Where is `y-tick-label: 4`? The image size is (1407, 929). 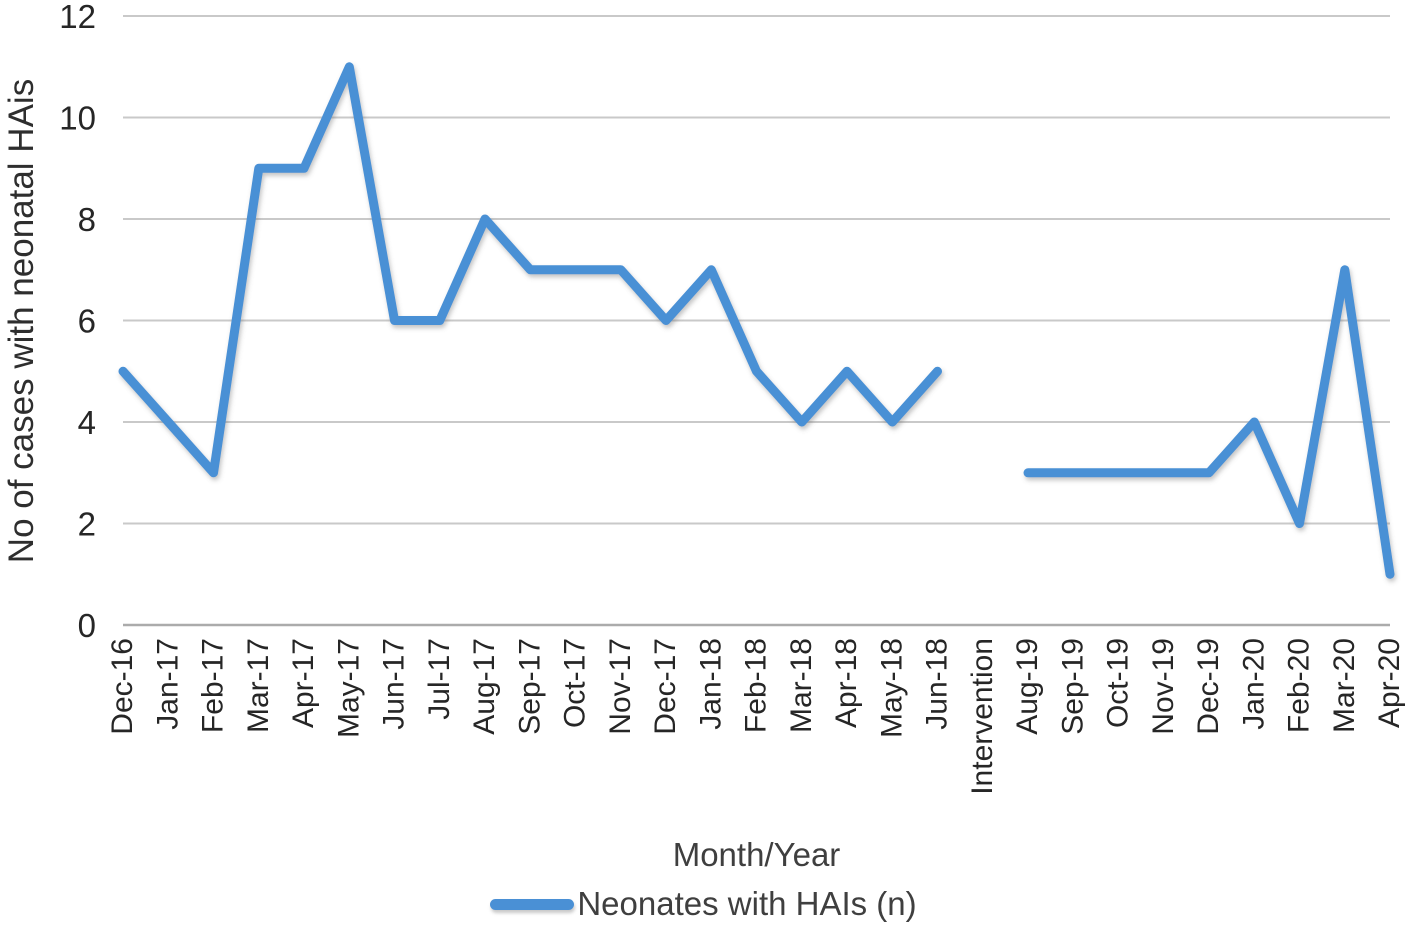 y-tick-label: 4 is located at coordinates (87, 422).